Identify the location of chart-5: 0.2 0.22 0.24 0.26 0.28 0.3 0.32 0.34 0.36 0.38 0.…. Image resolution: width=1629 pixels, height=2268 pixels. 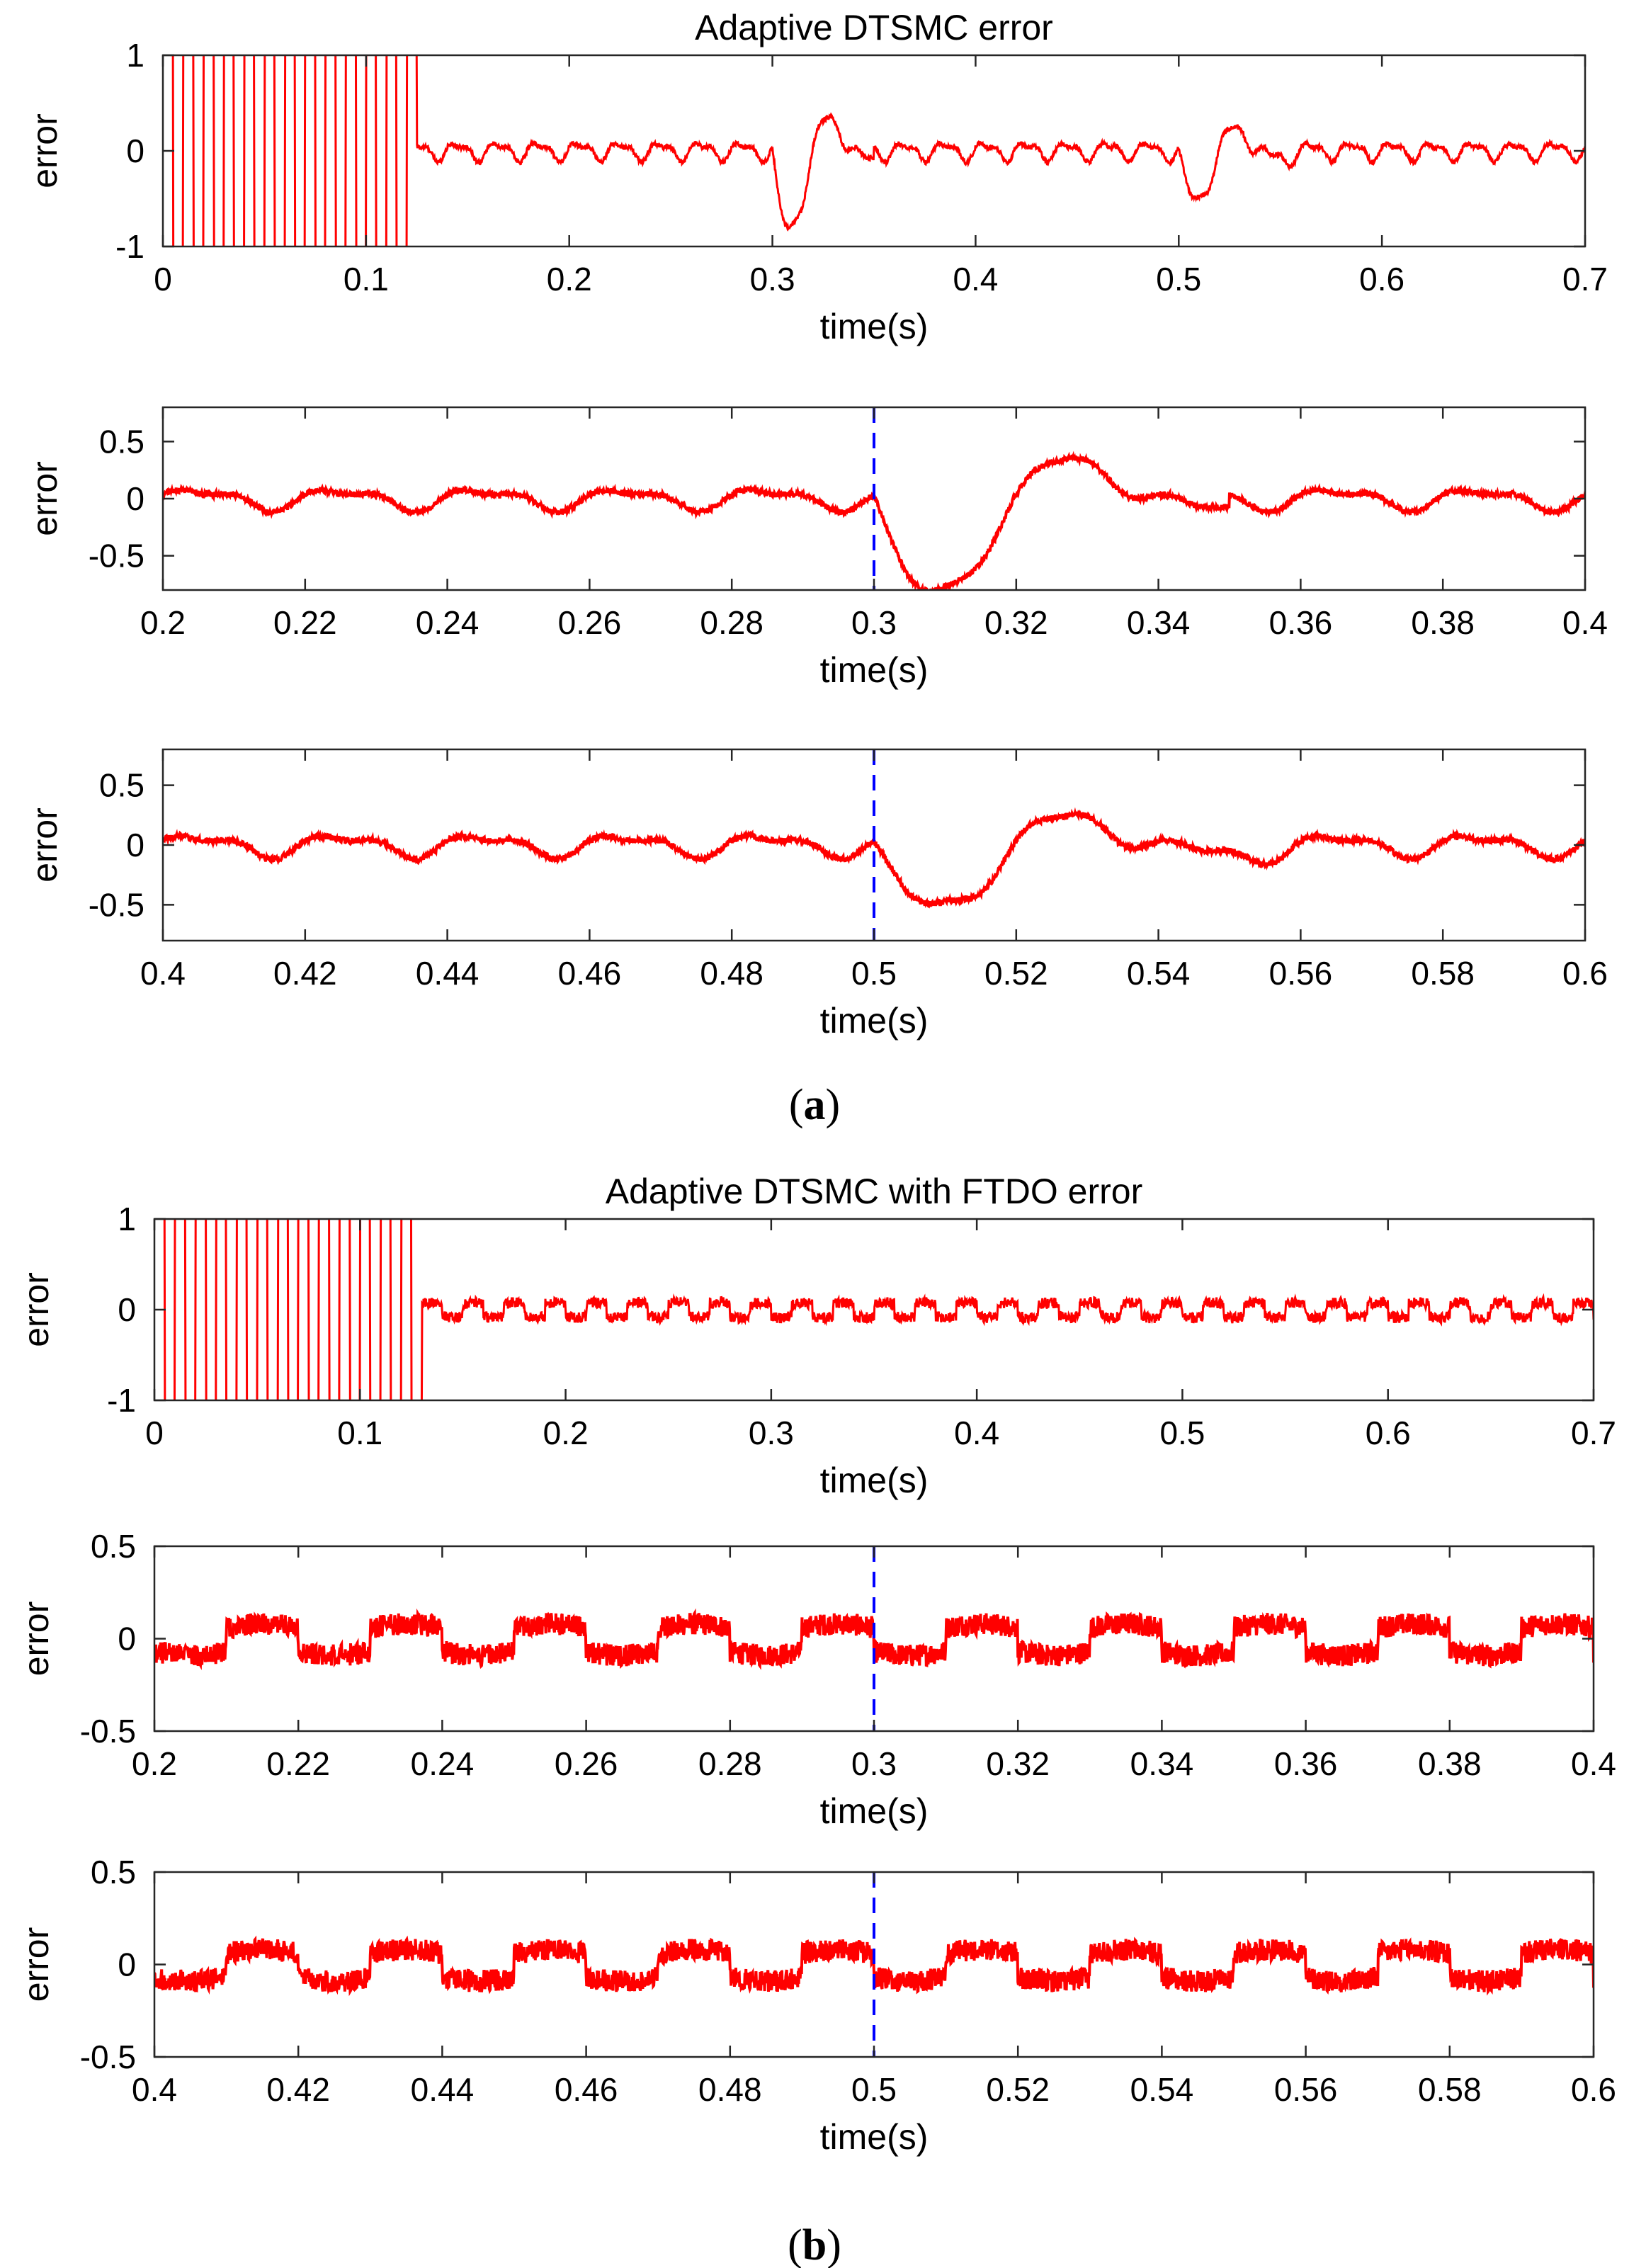
(816, 1679).